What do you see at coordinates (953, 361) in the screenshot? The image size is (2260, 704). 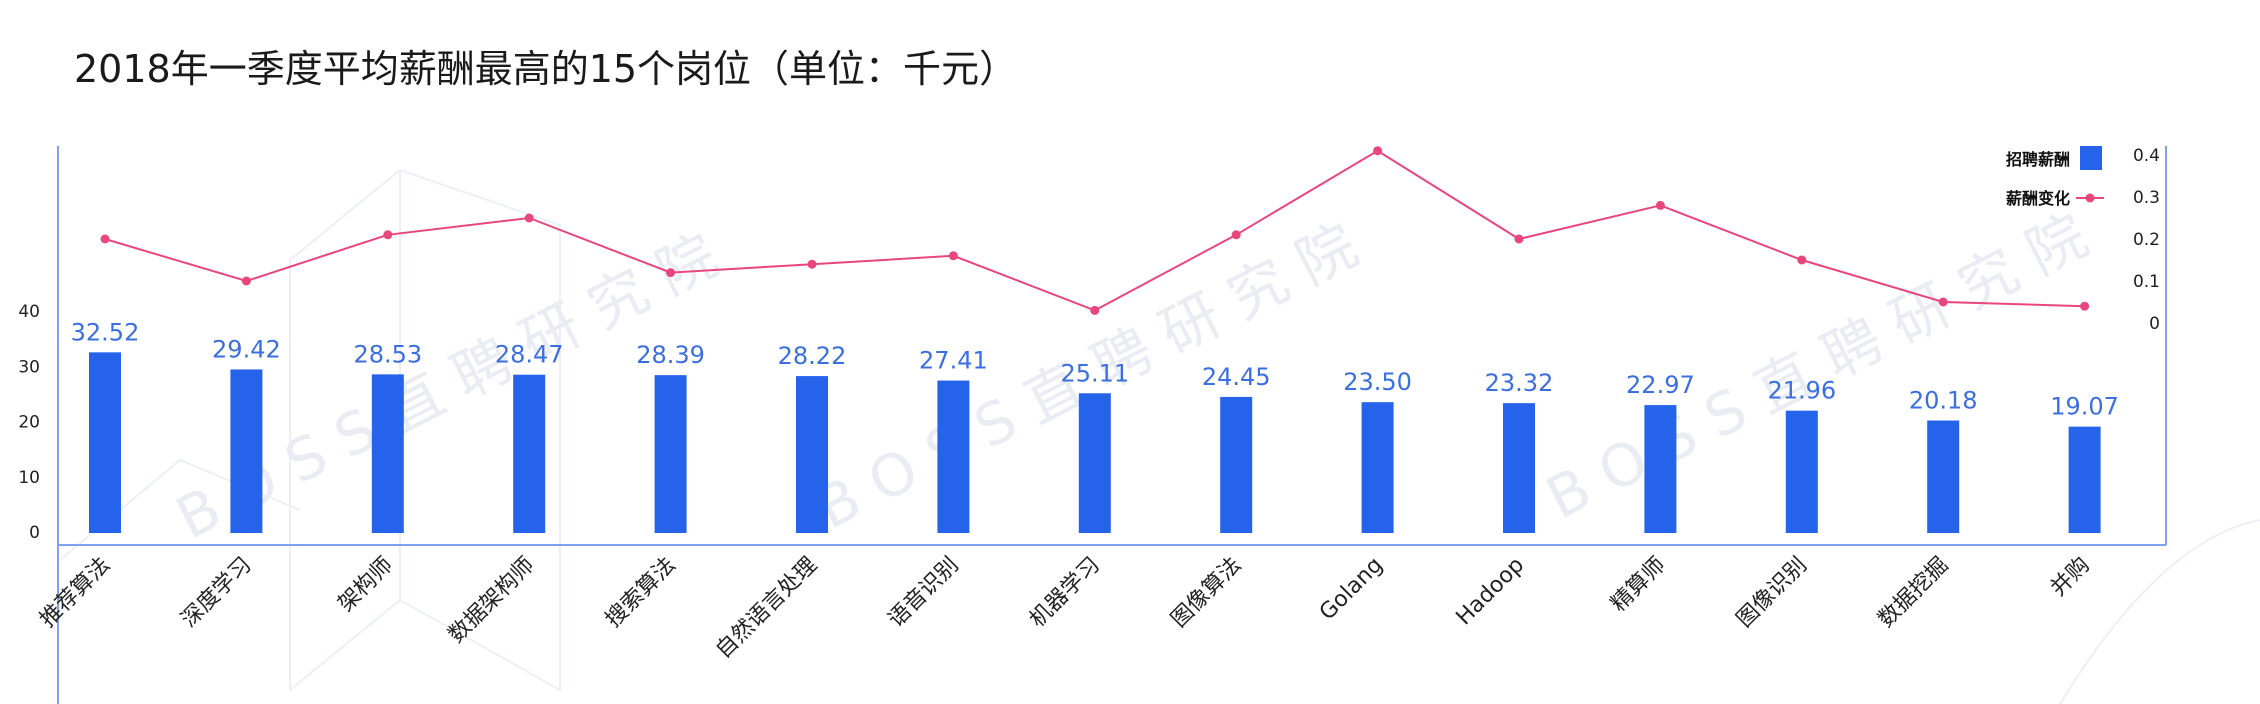 I see `bar-value-label: 27.41` at bounding box center [953, 361].